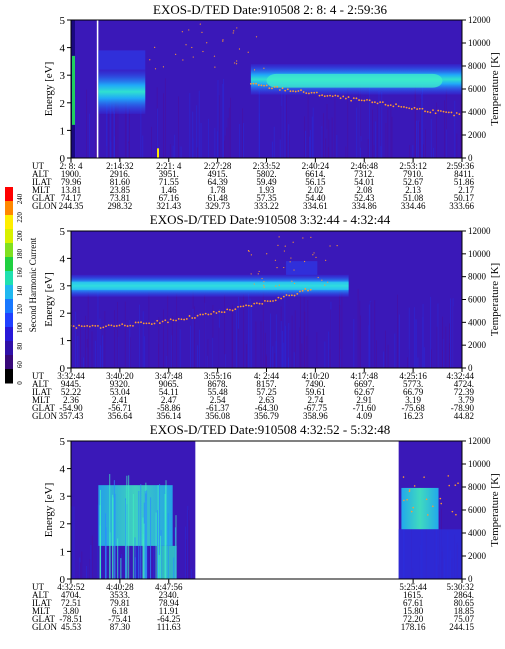 Image resolution: width=505 pixels, height=649 pixels. Describe the element at coordinates (477, 66) in the screenshot. I see `y2-tick-label: 8000` at that location.